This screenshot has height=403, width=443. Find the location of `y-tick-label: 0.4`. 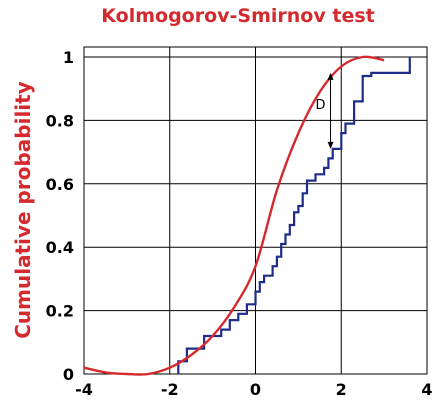

y-tick-label: 0.4 is located at coordinates (60, 247).